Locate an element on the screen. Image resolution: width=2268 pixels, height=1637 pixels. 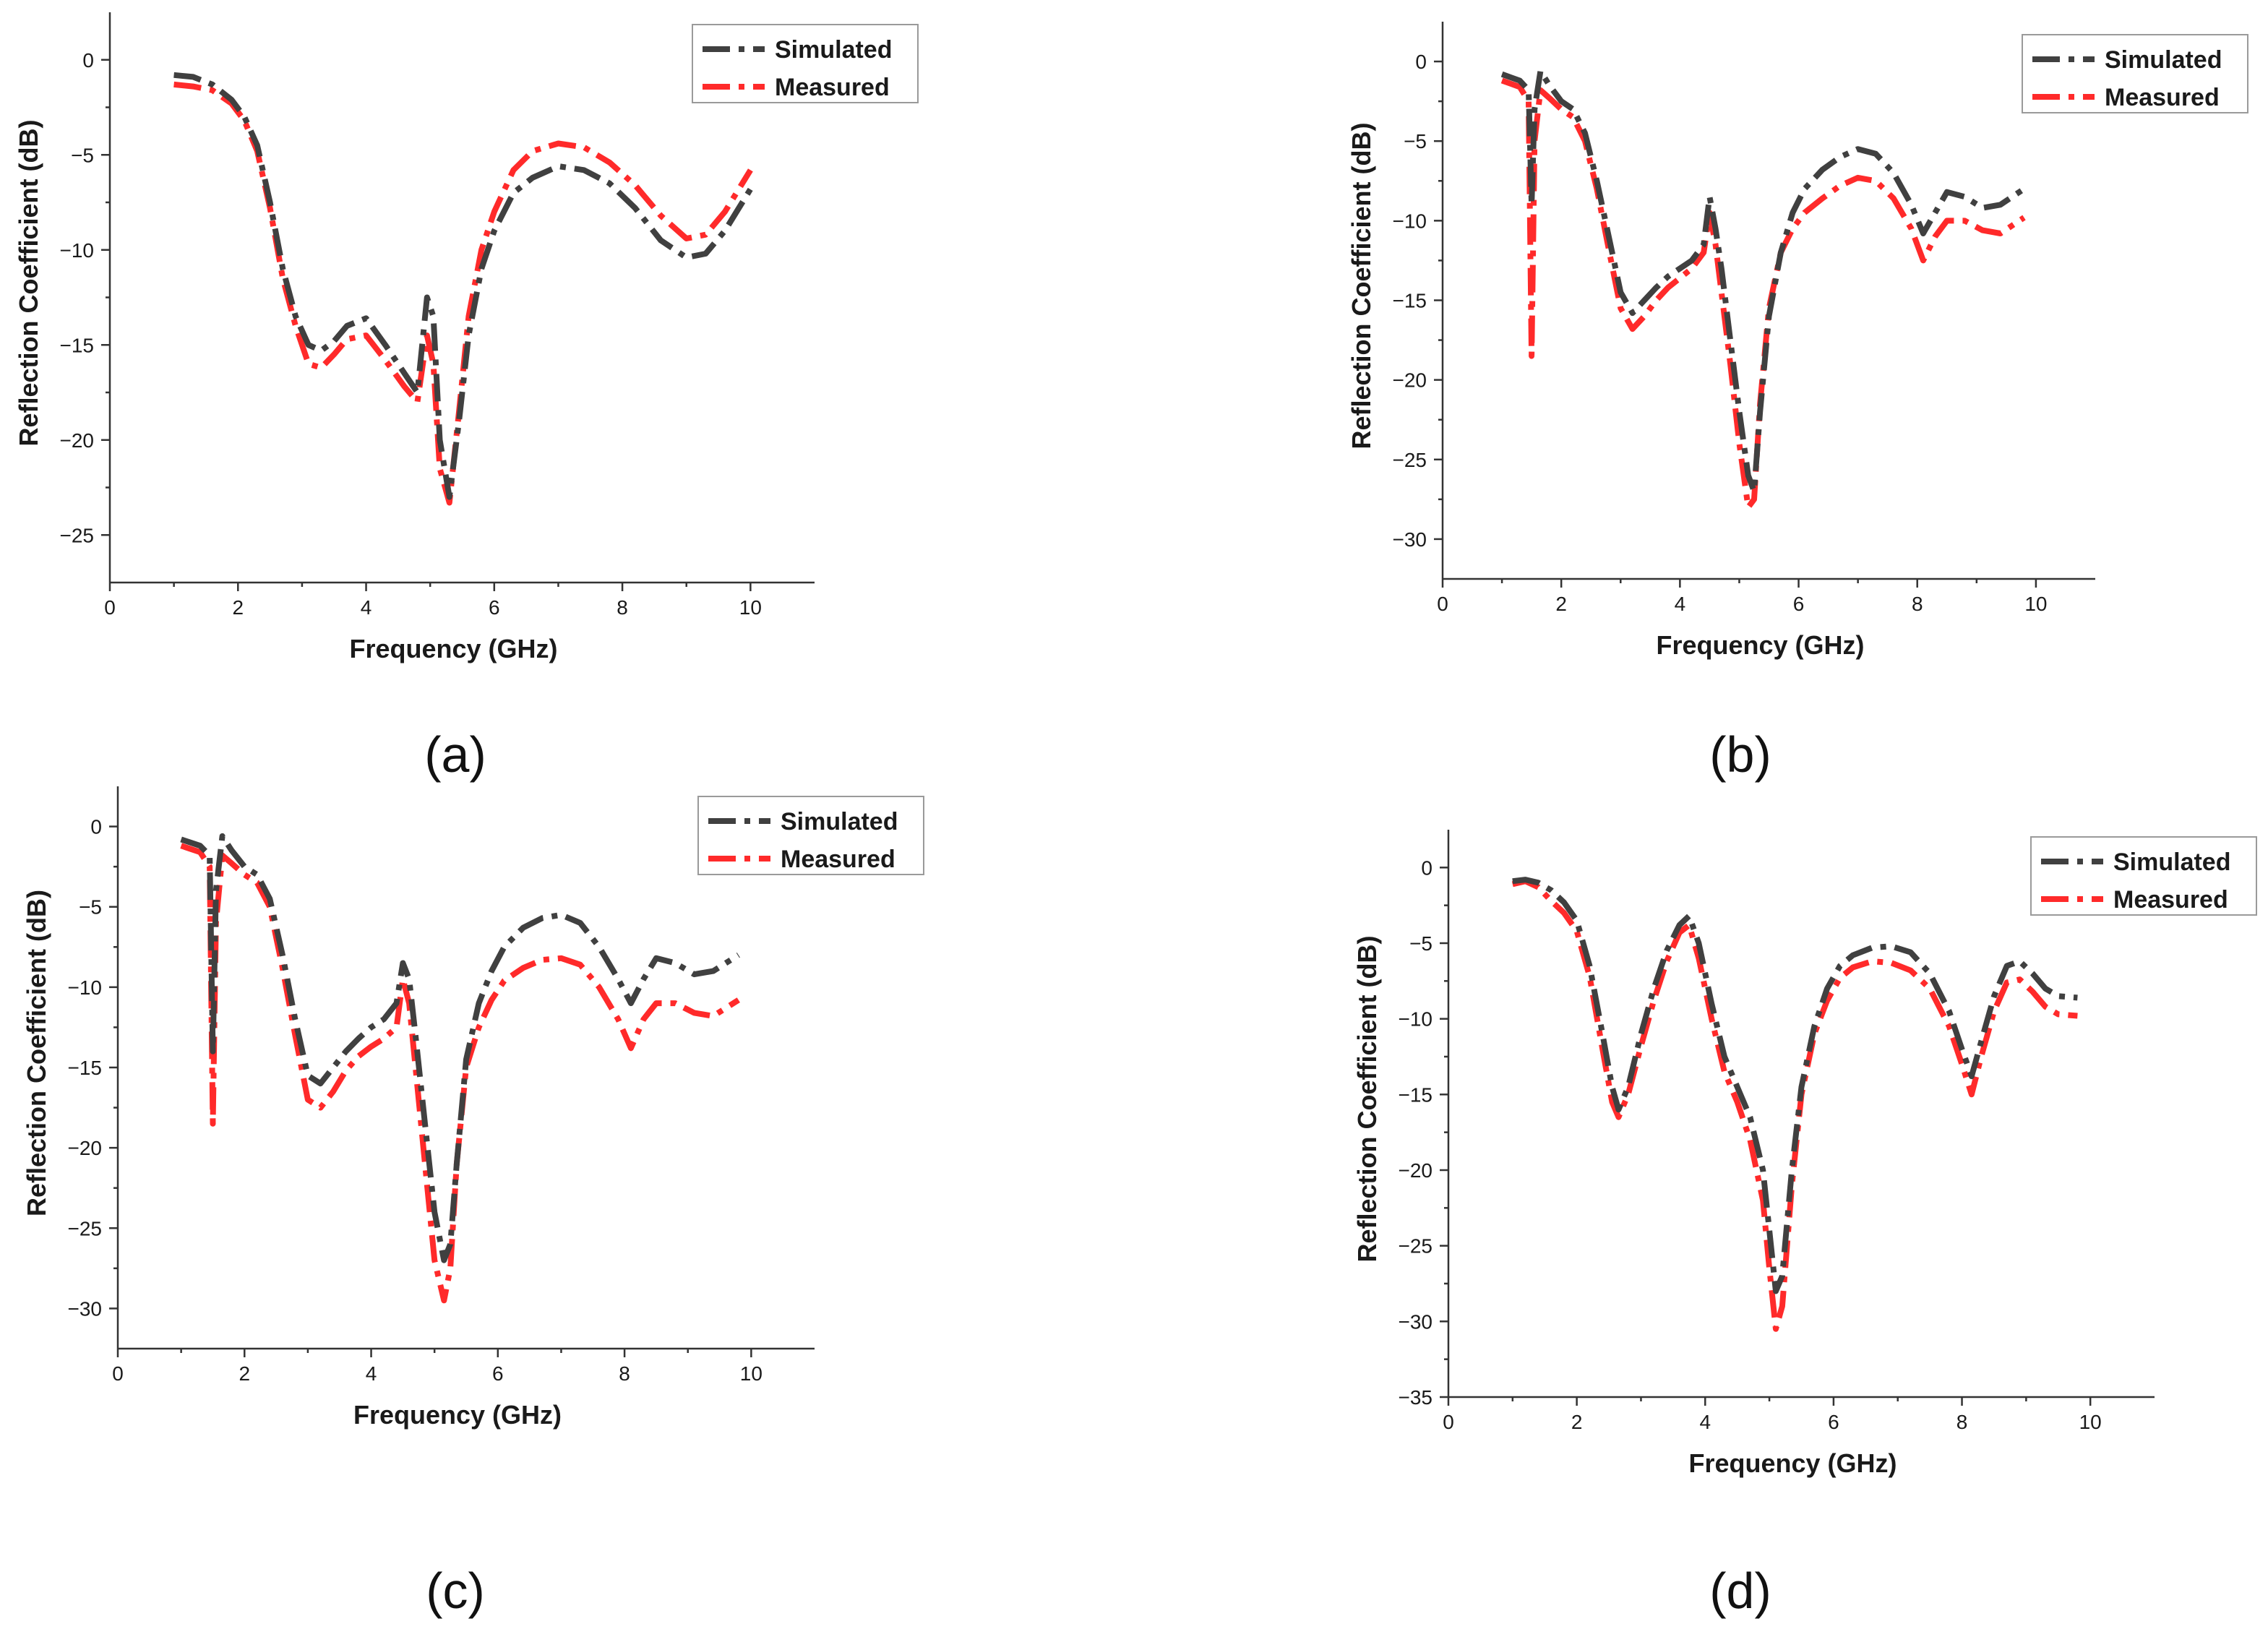
panel-caption-b: (b) is located at coordinates (1740, 754).